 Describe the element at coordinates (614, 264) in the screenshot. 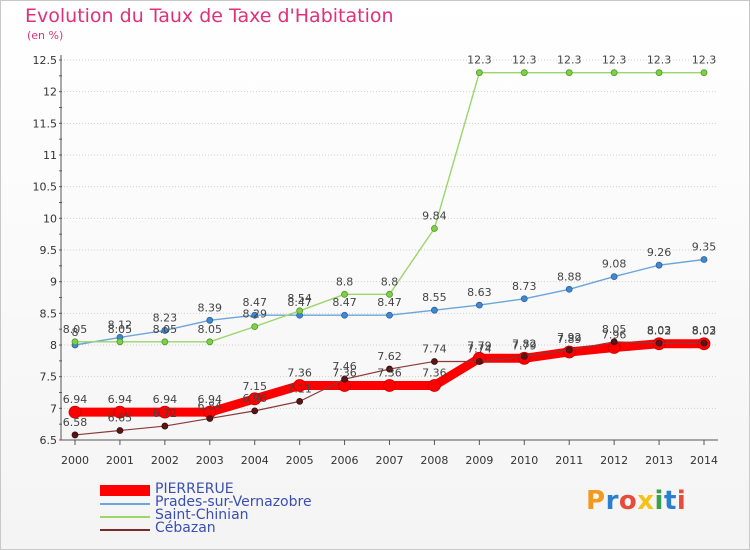

I see `data-label-prades: 9.08` at that location.